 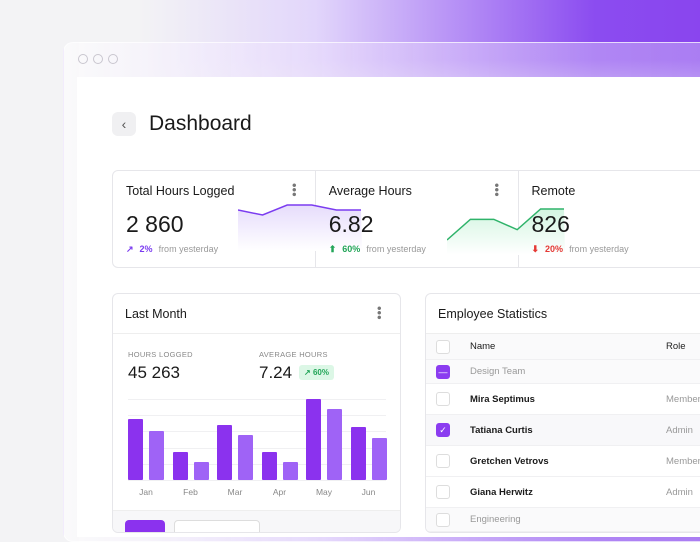 I want to click on stat-title: Remote, so click(x=616, y=191).